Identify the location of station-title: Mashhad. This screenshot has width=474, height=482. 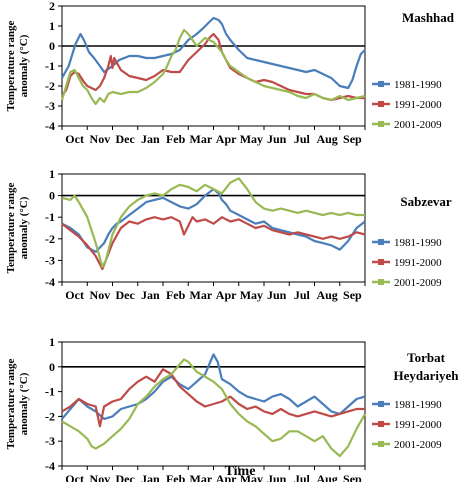
(428, 17).